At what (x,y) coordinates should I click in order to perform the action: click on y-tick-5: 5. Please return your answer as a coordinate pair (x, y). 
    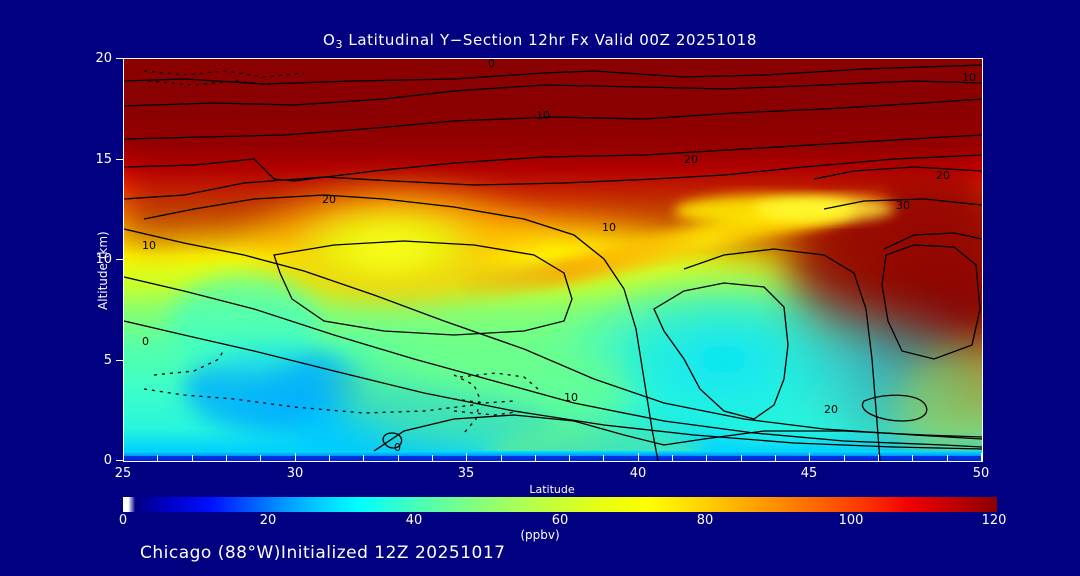
    Looking at the image, I should click on (107, 360).